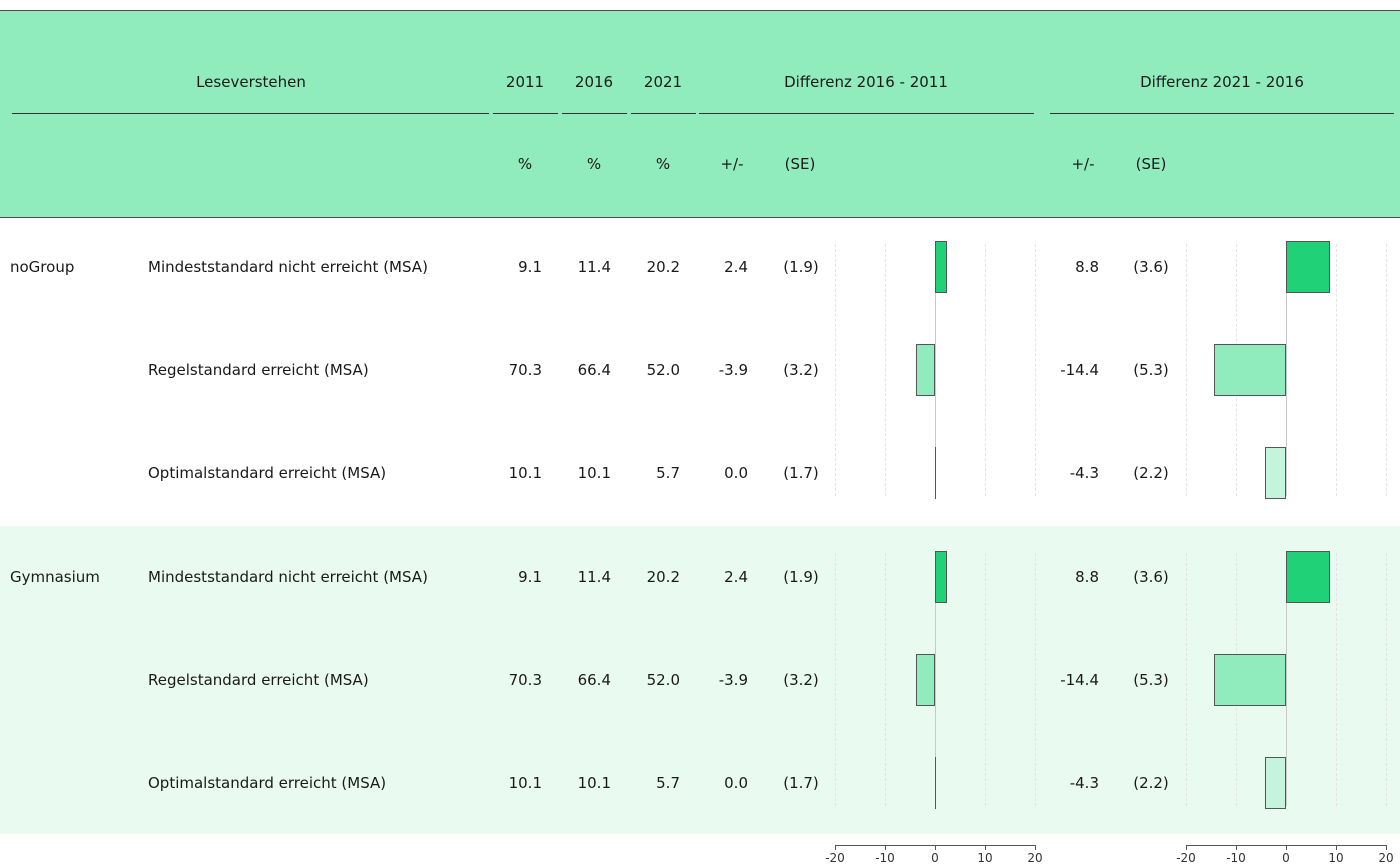 This screenshot has height=865, width=1400. I want to click on unit-diff2: +/-, so click(1083, 164).